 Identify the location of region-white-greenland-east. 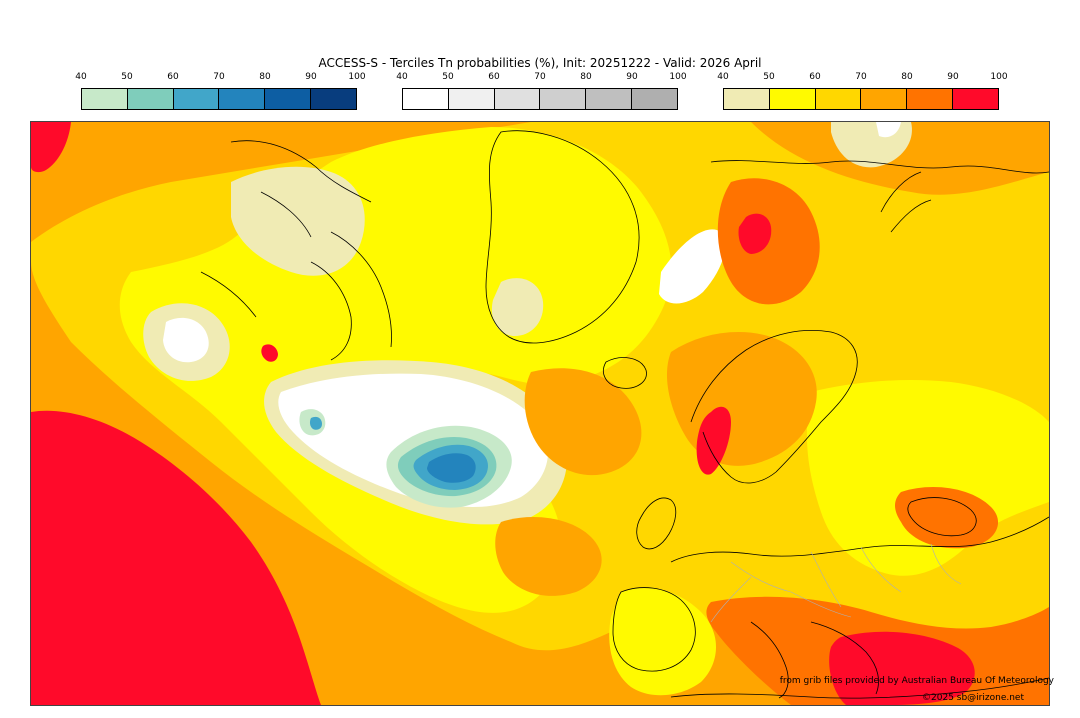
(692, 266).